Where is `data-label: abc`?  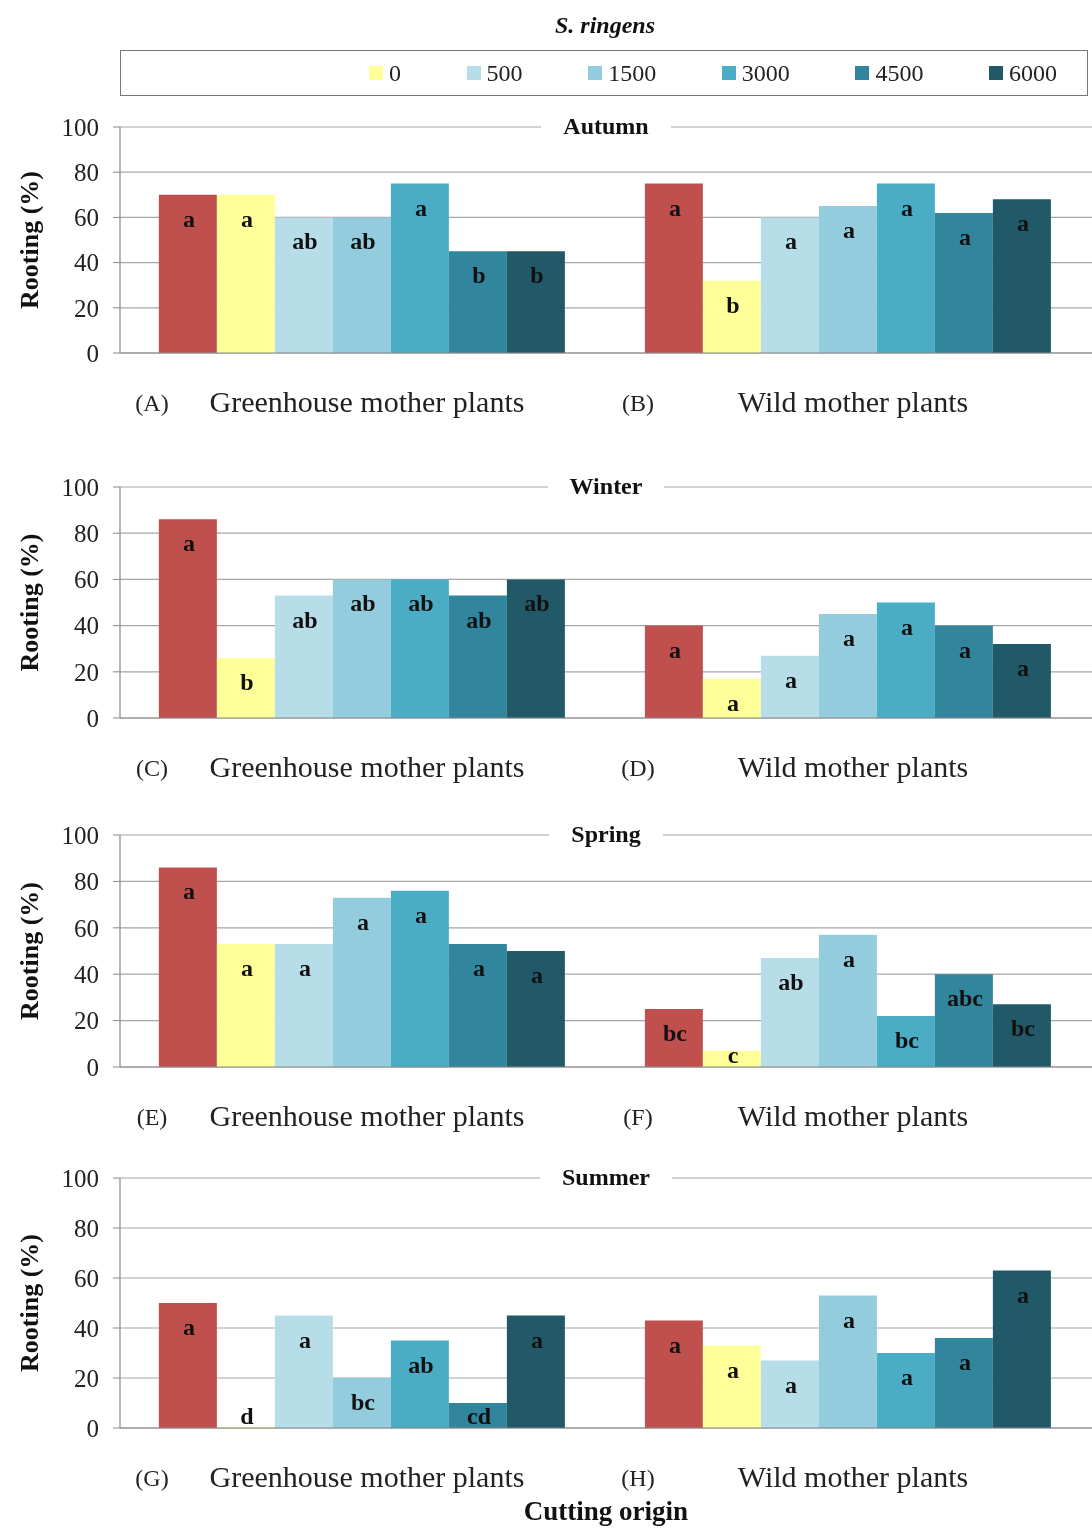 data-label: abc is located at coordinates (965, 998).